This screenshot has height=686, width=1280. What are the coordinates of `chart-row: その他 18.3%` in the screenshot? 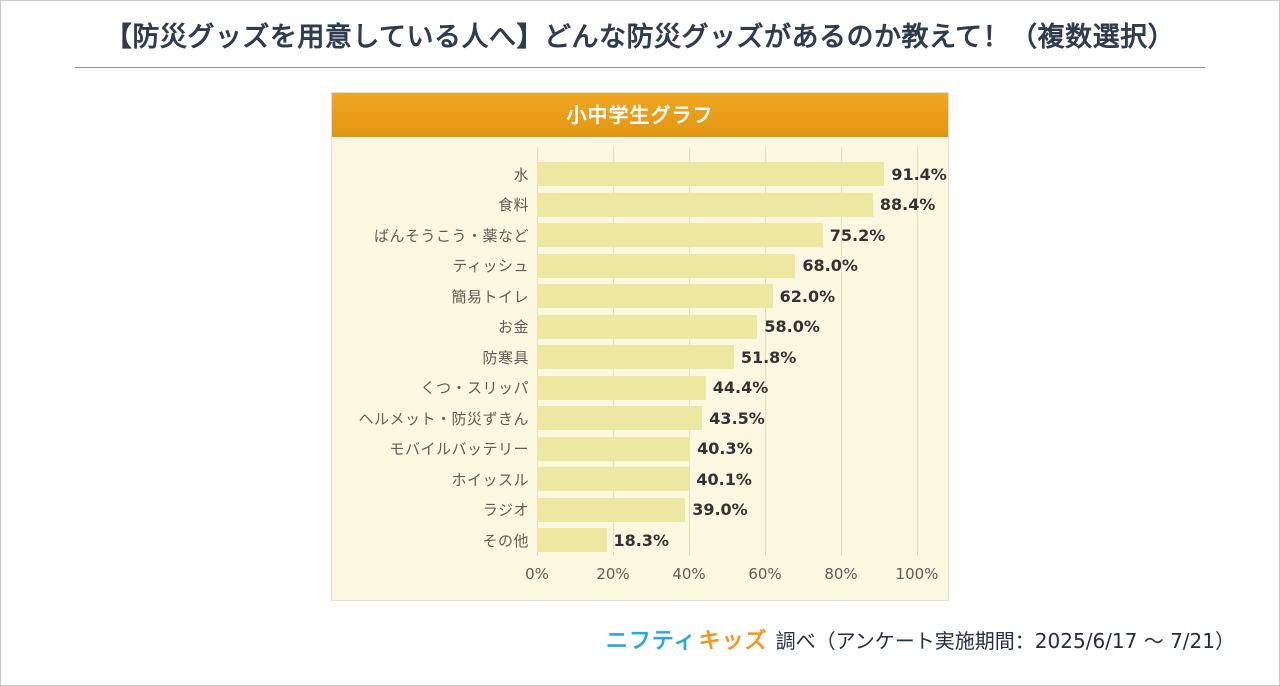 It's located at (640, 540).